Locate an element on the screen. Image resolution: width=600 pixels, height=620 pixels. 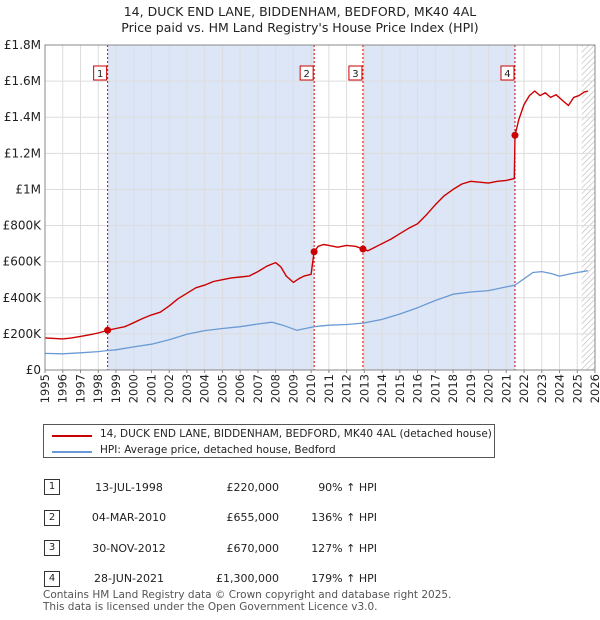
x-tick-label: 2017 is located at coordinates (435, 388).